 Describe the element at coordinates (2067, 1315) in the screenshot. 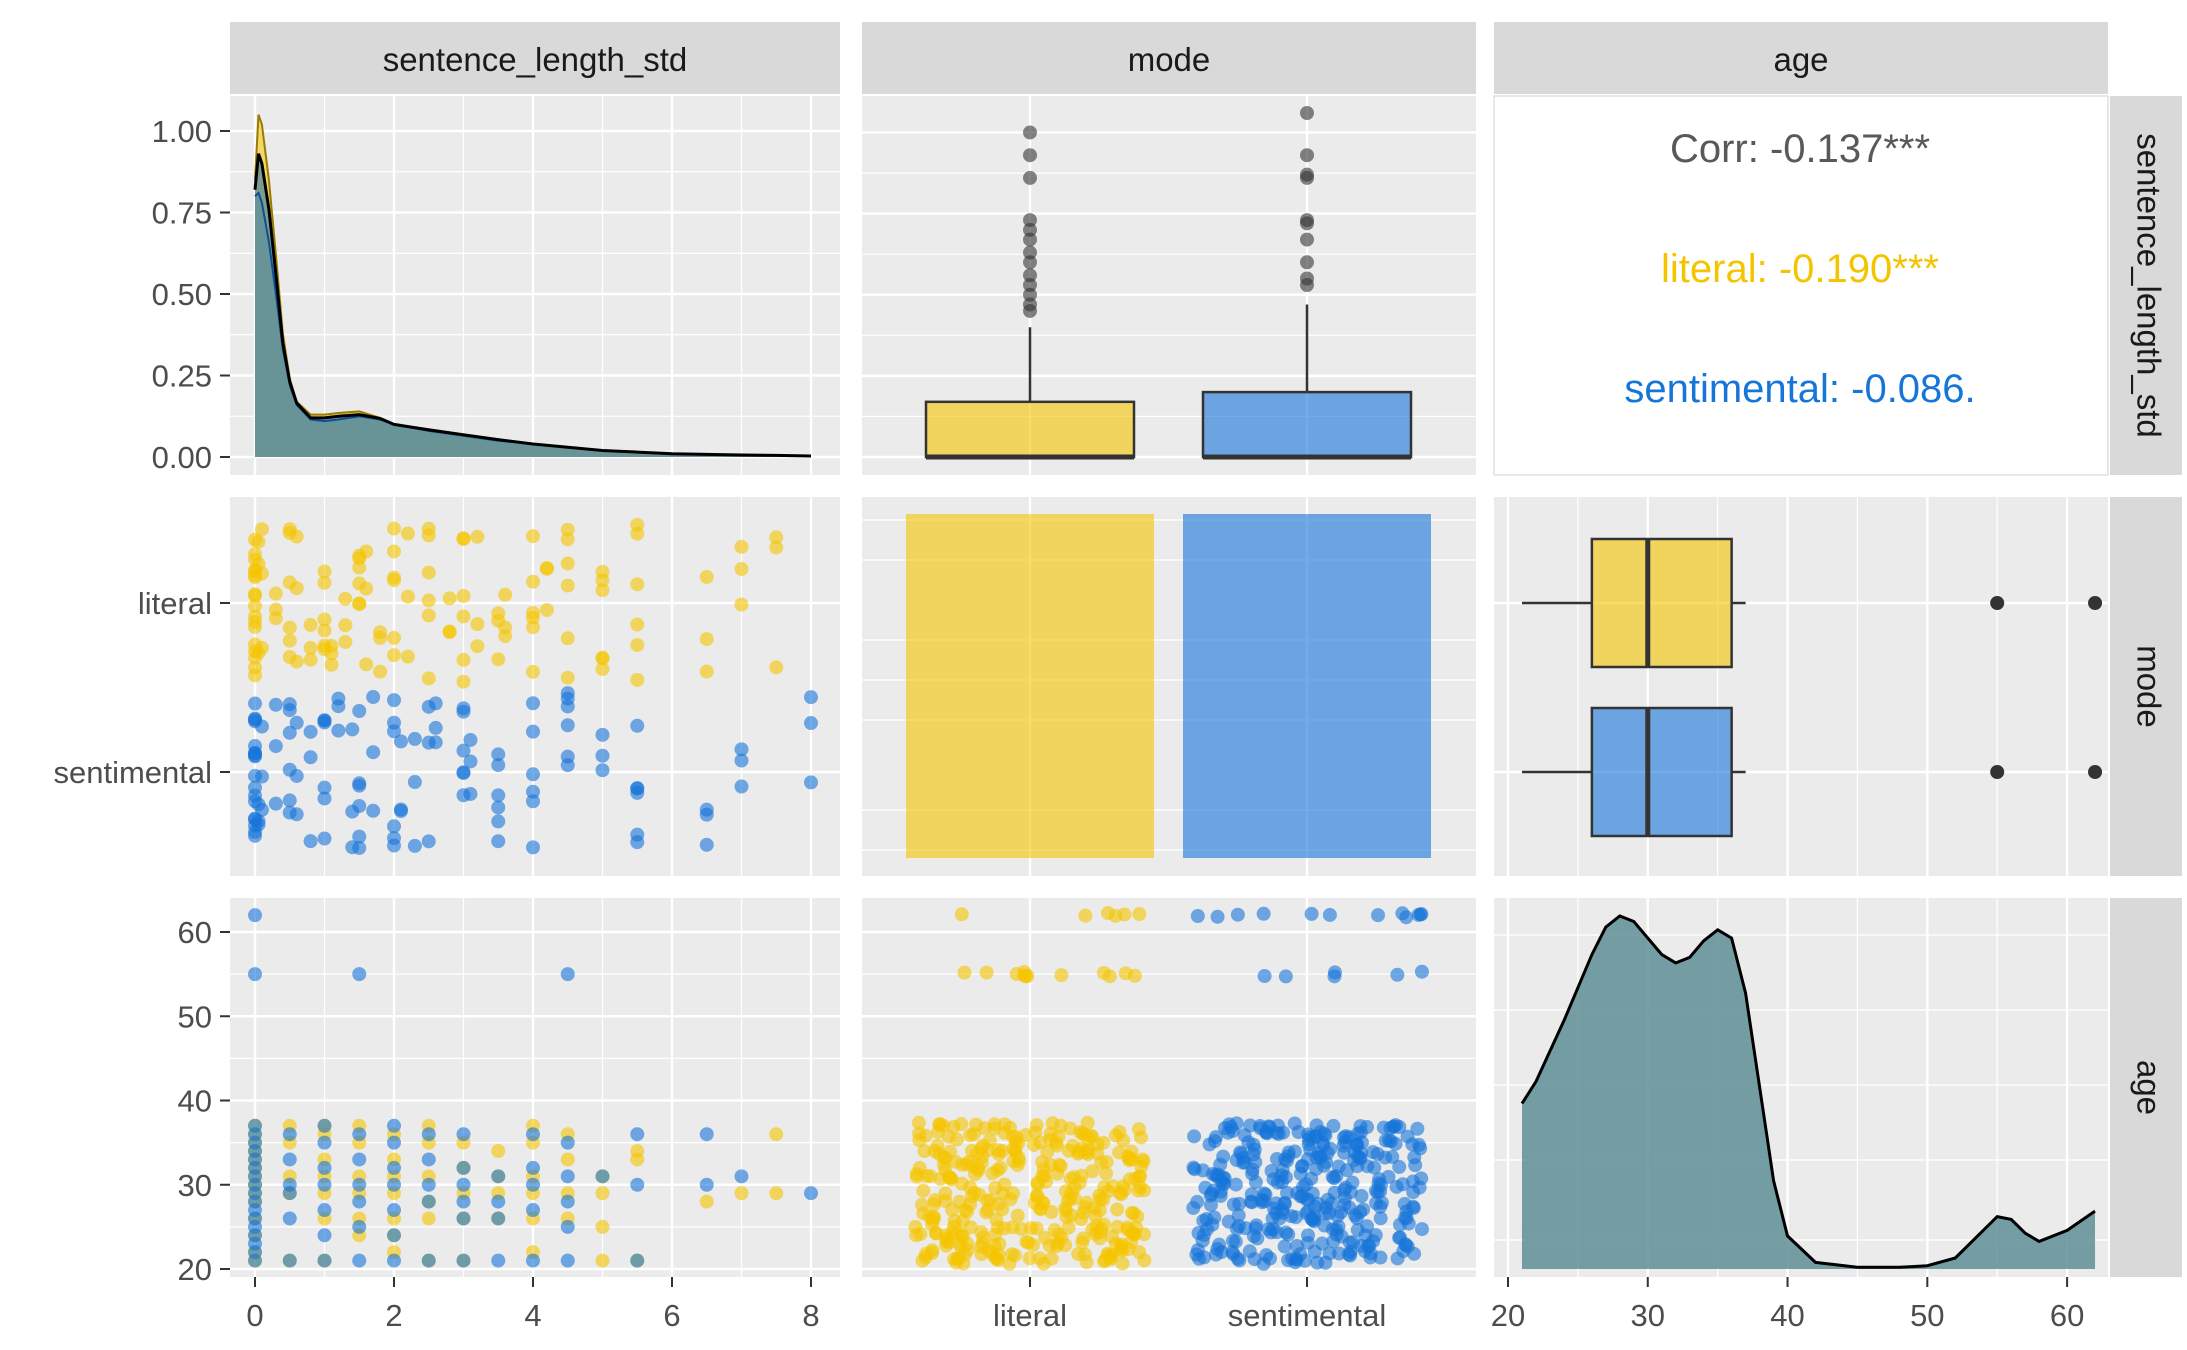

I see `tick-label: 60` at that location.